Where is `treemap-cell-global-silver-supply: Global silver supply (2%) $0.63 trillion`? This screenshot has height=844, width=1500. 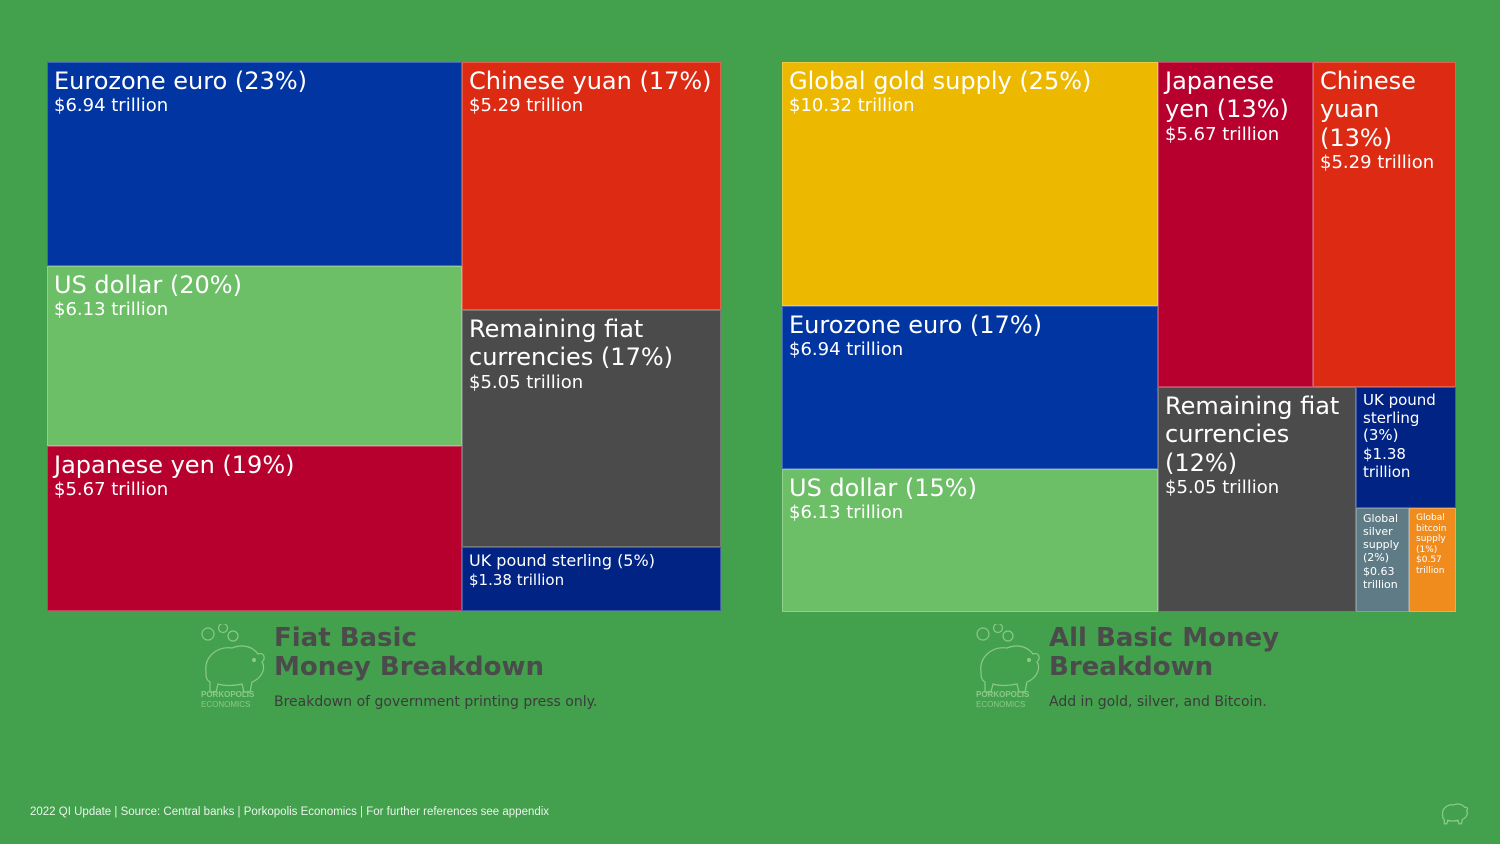
treemap-cell-global-silver-supply: Global silver supply (2%) $0.63 trillion is located at coordinates (1382, 560).